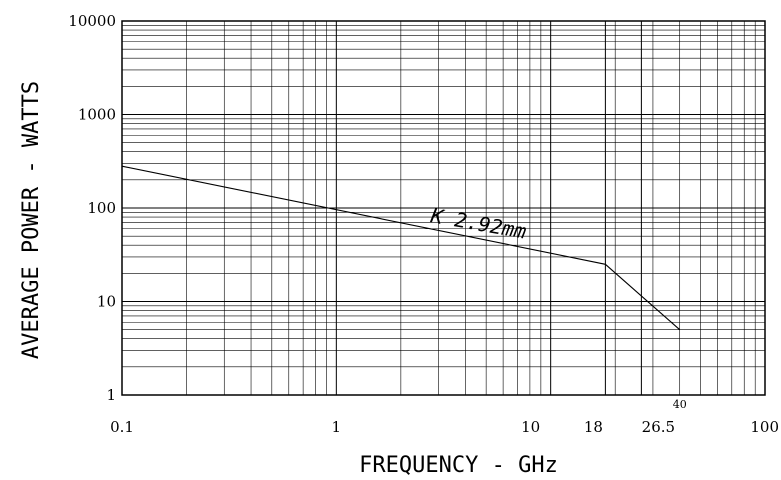 The height and width of the screenshot is (480, 781). Describe the element at coordinates (101, 208) in the screenshot. I see `y-tick-label: 100` at that location.